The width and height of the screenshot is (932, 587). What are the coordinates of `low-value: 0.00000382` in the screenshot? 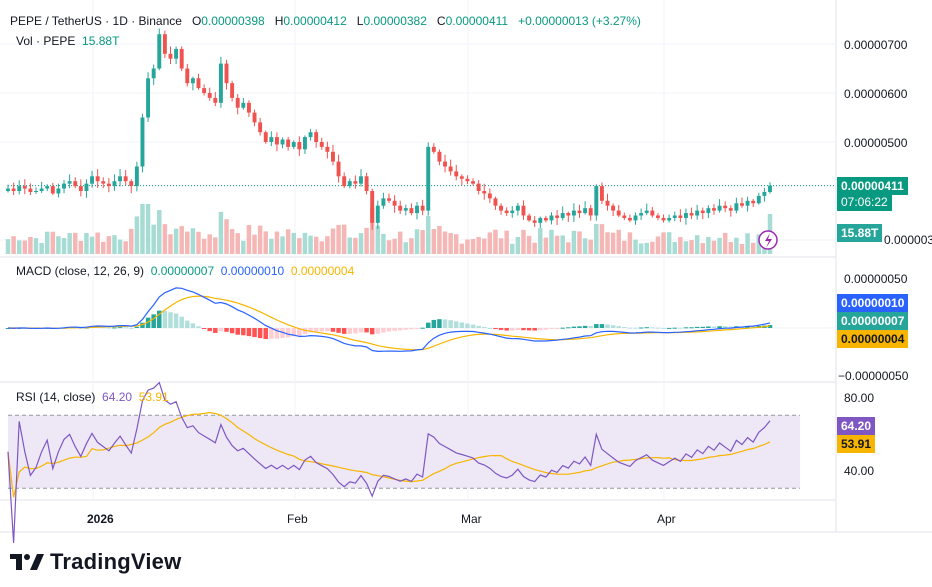 It's located at (395, 21).